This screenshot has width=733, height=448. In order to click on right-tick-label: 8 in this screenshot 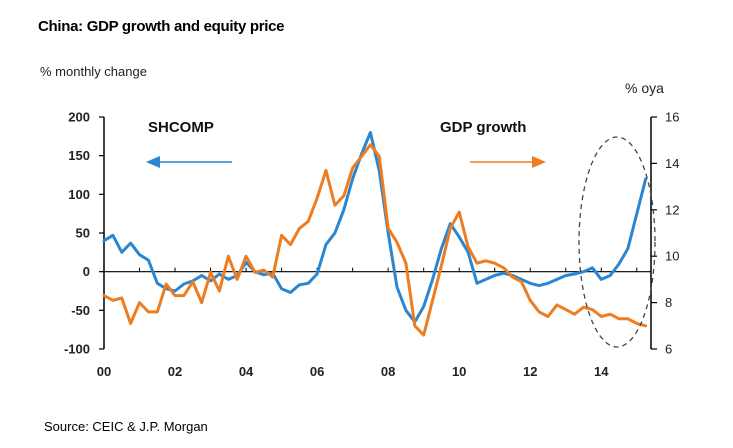, I will do `click(668, 302)`.